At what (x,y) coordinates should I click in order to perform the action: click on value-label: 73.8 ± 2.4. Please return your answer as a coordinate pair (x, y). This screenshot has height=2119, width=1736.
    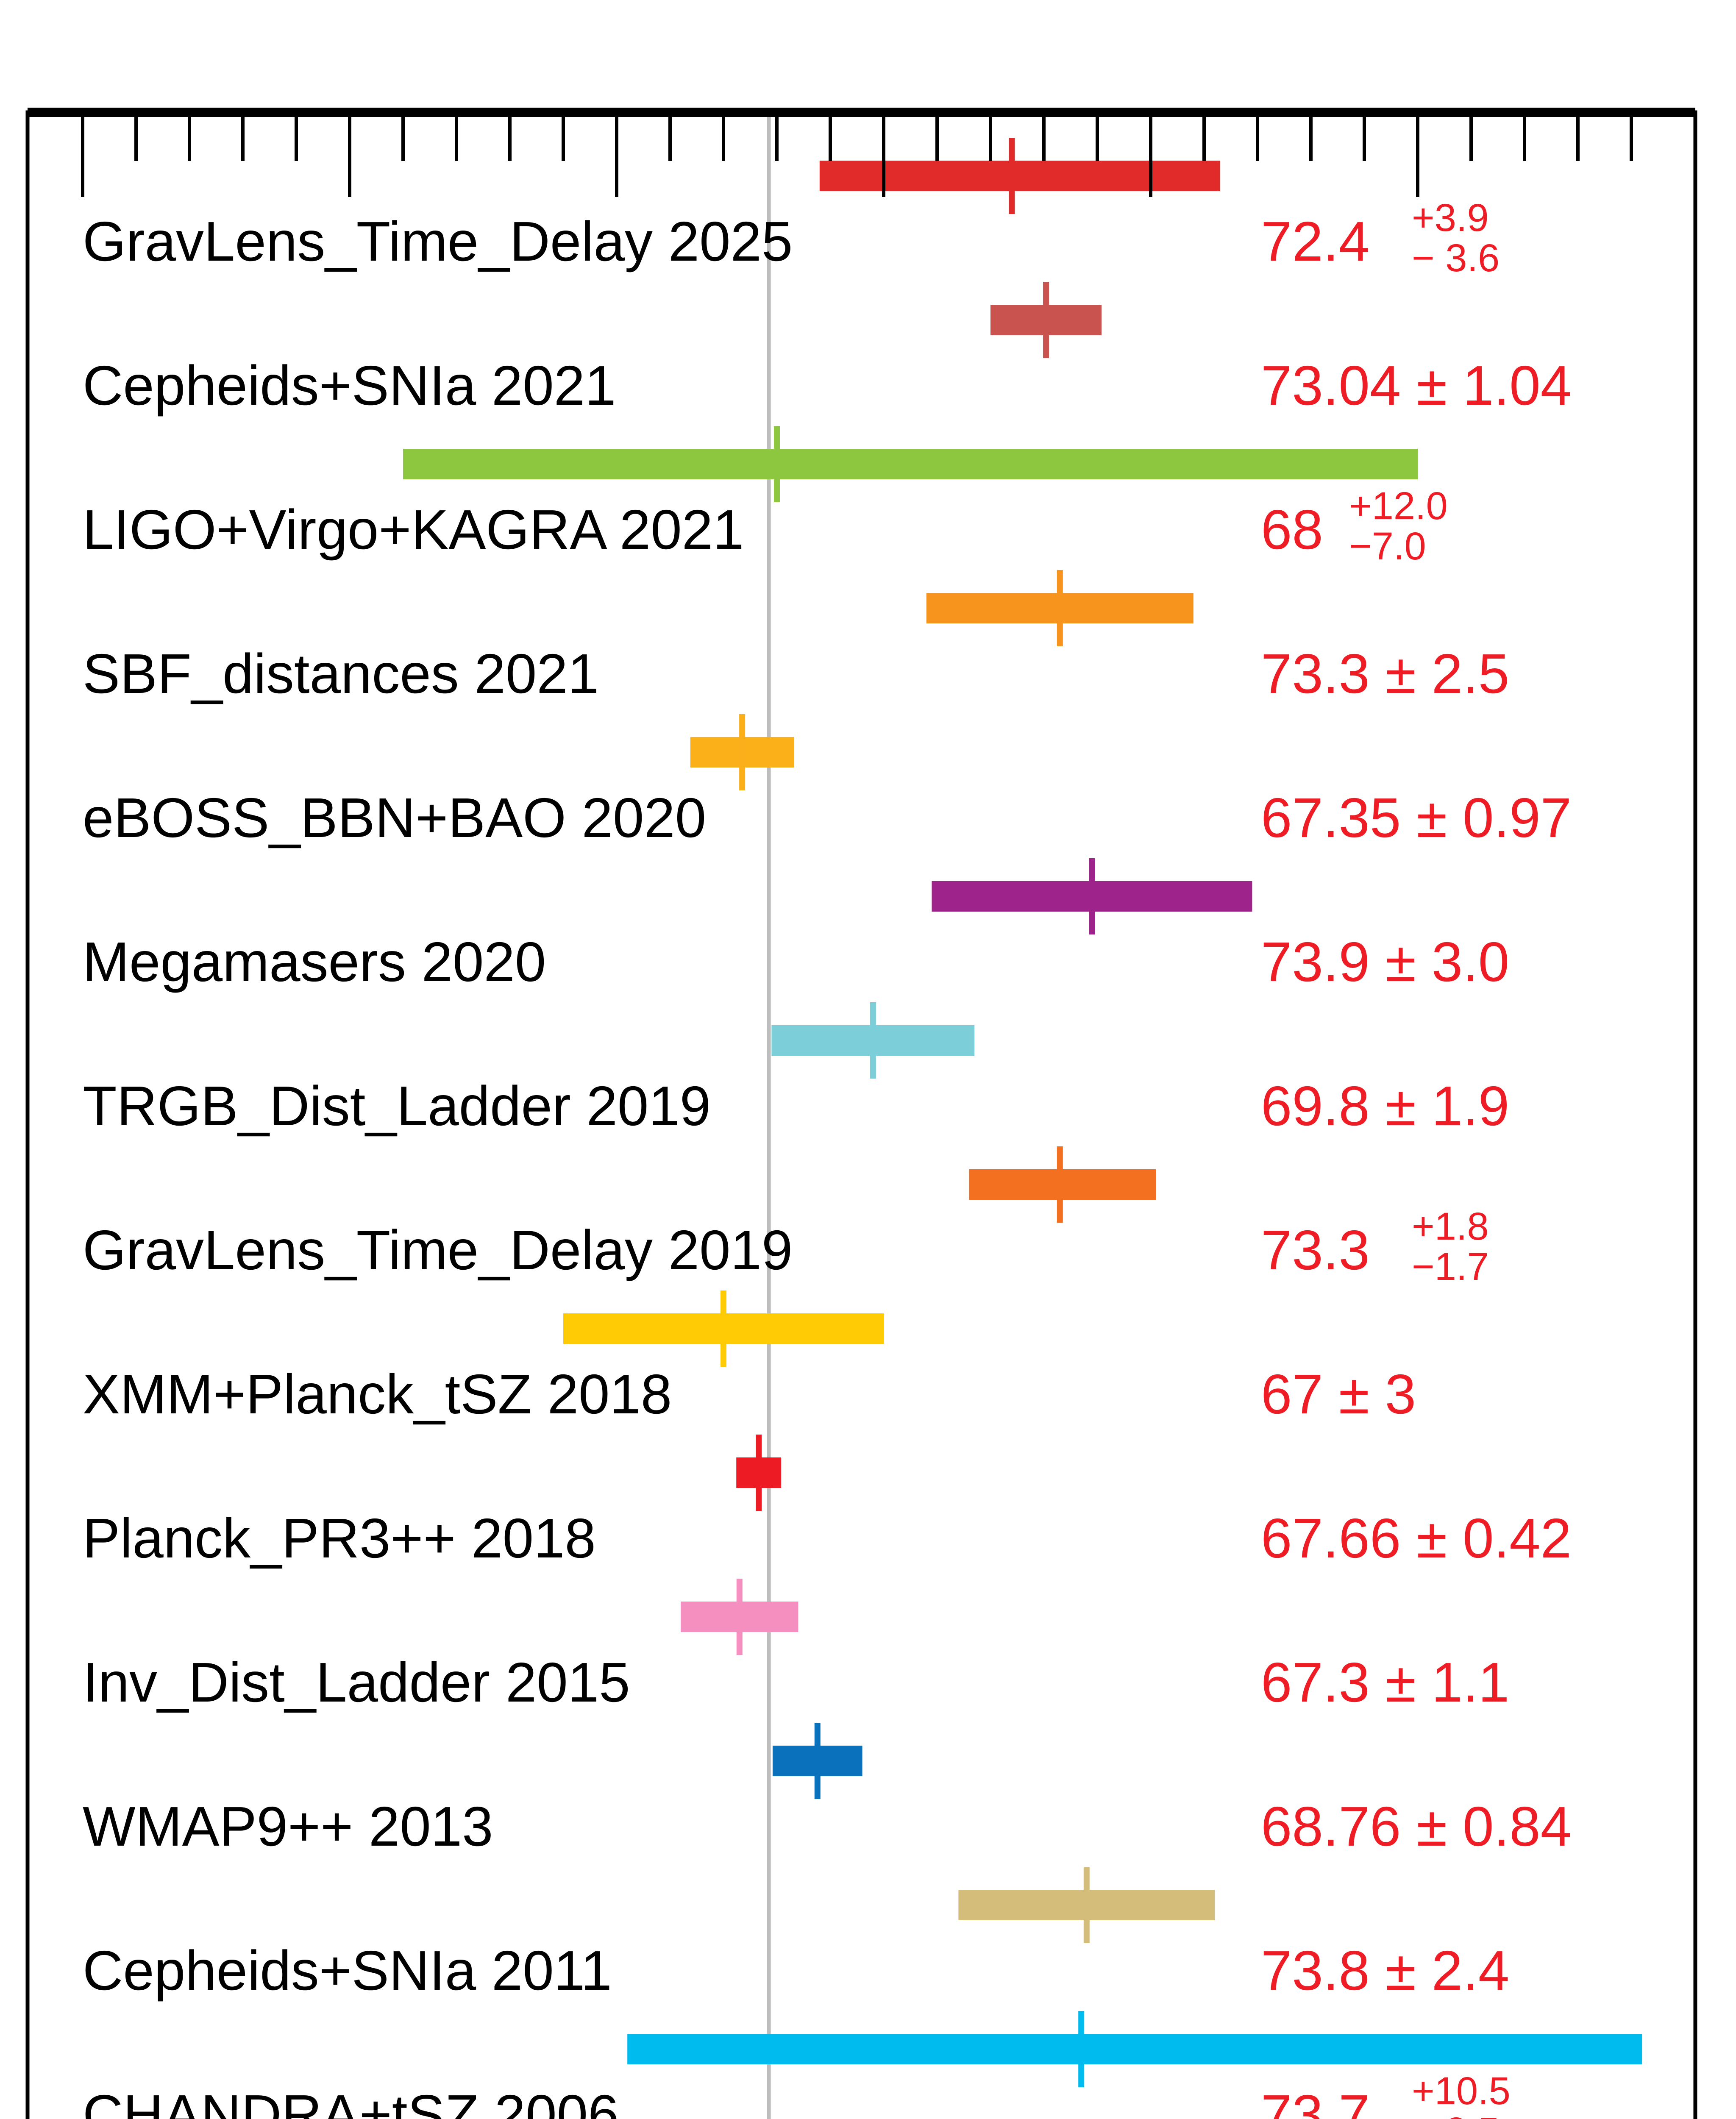
    Looking at the image, I should click on (1385, 1970).